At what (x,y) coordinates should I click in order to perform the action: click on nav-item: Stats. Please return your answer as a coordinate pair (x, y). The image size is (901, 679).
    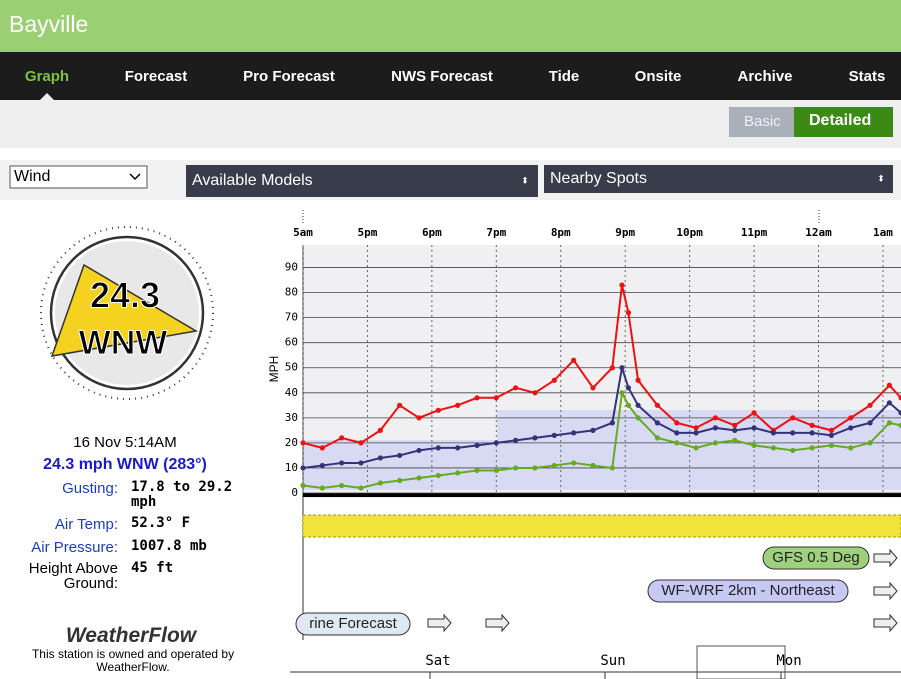
    Looking at the image, I should click on (867, 76).